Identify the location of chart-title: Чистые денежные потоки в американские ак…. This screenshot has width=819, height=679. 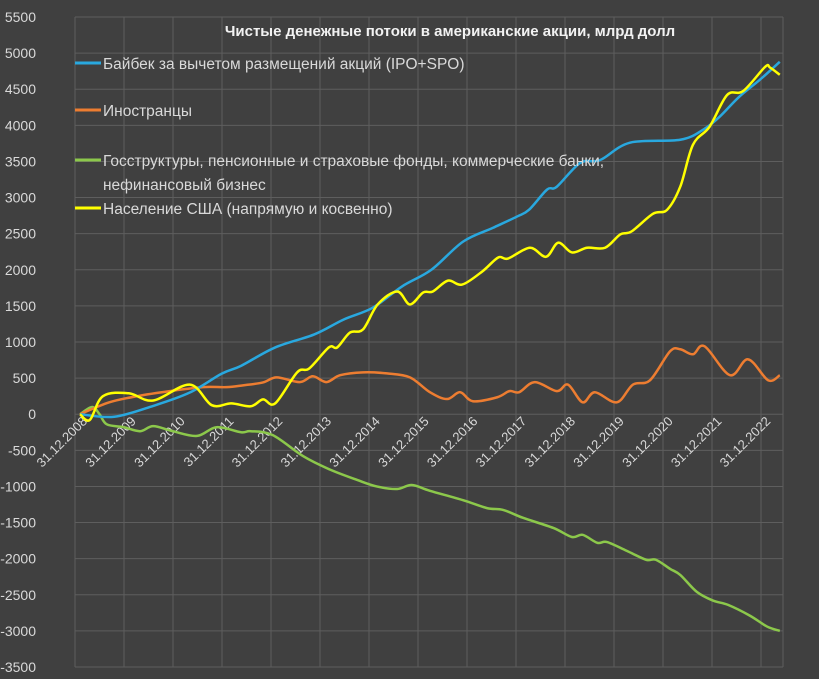
(450, 31).